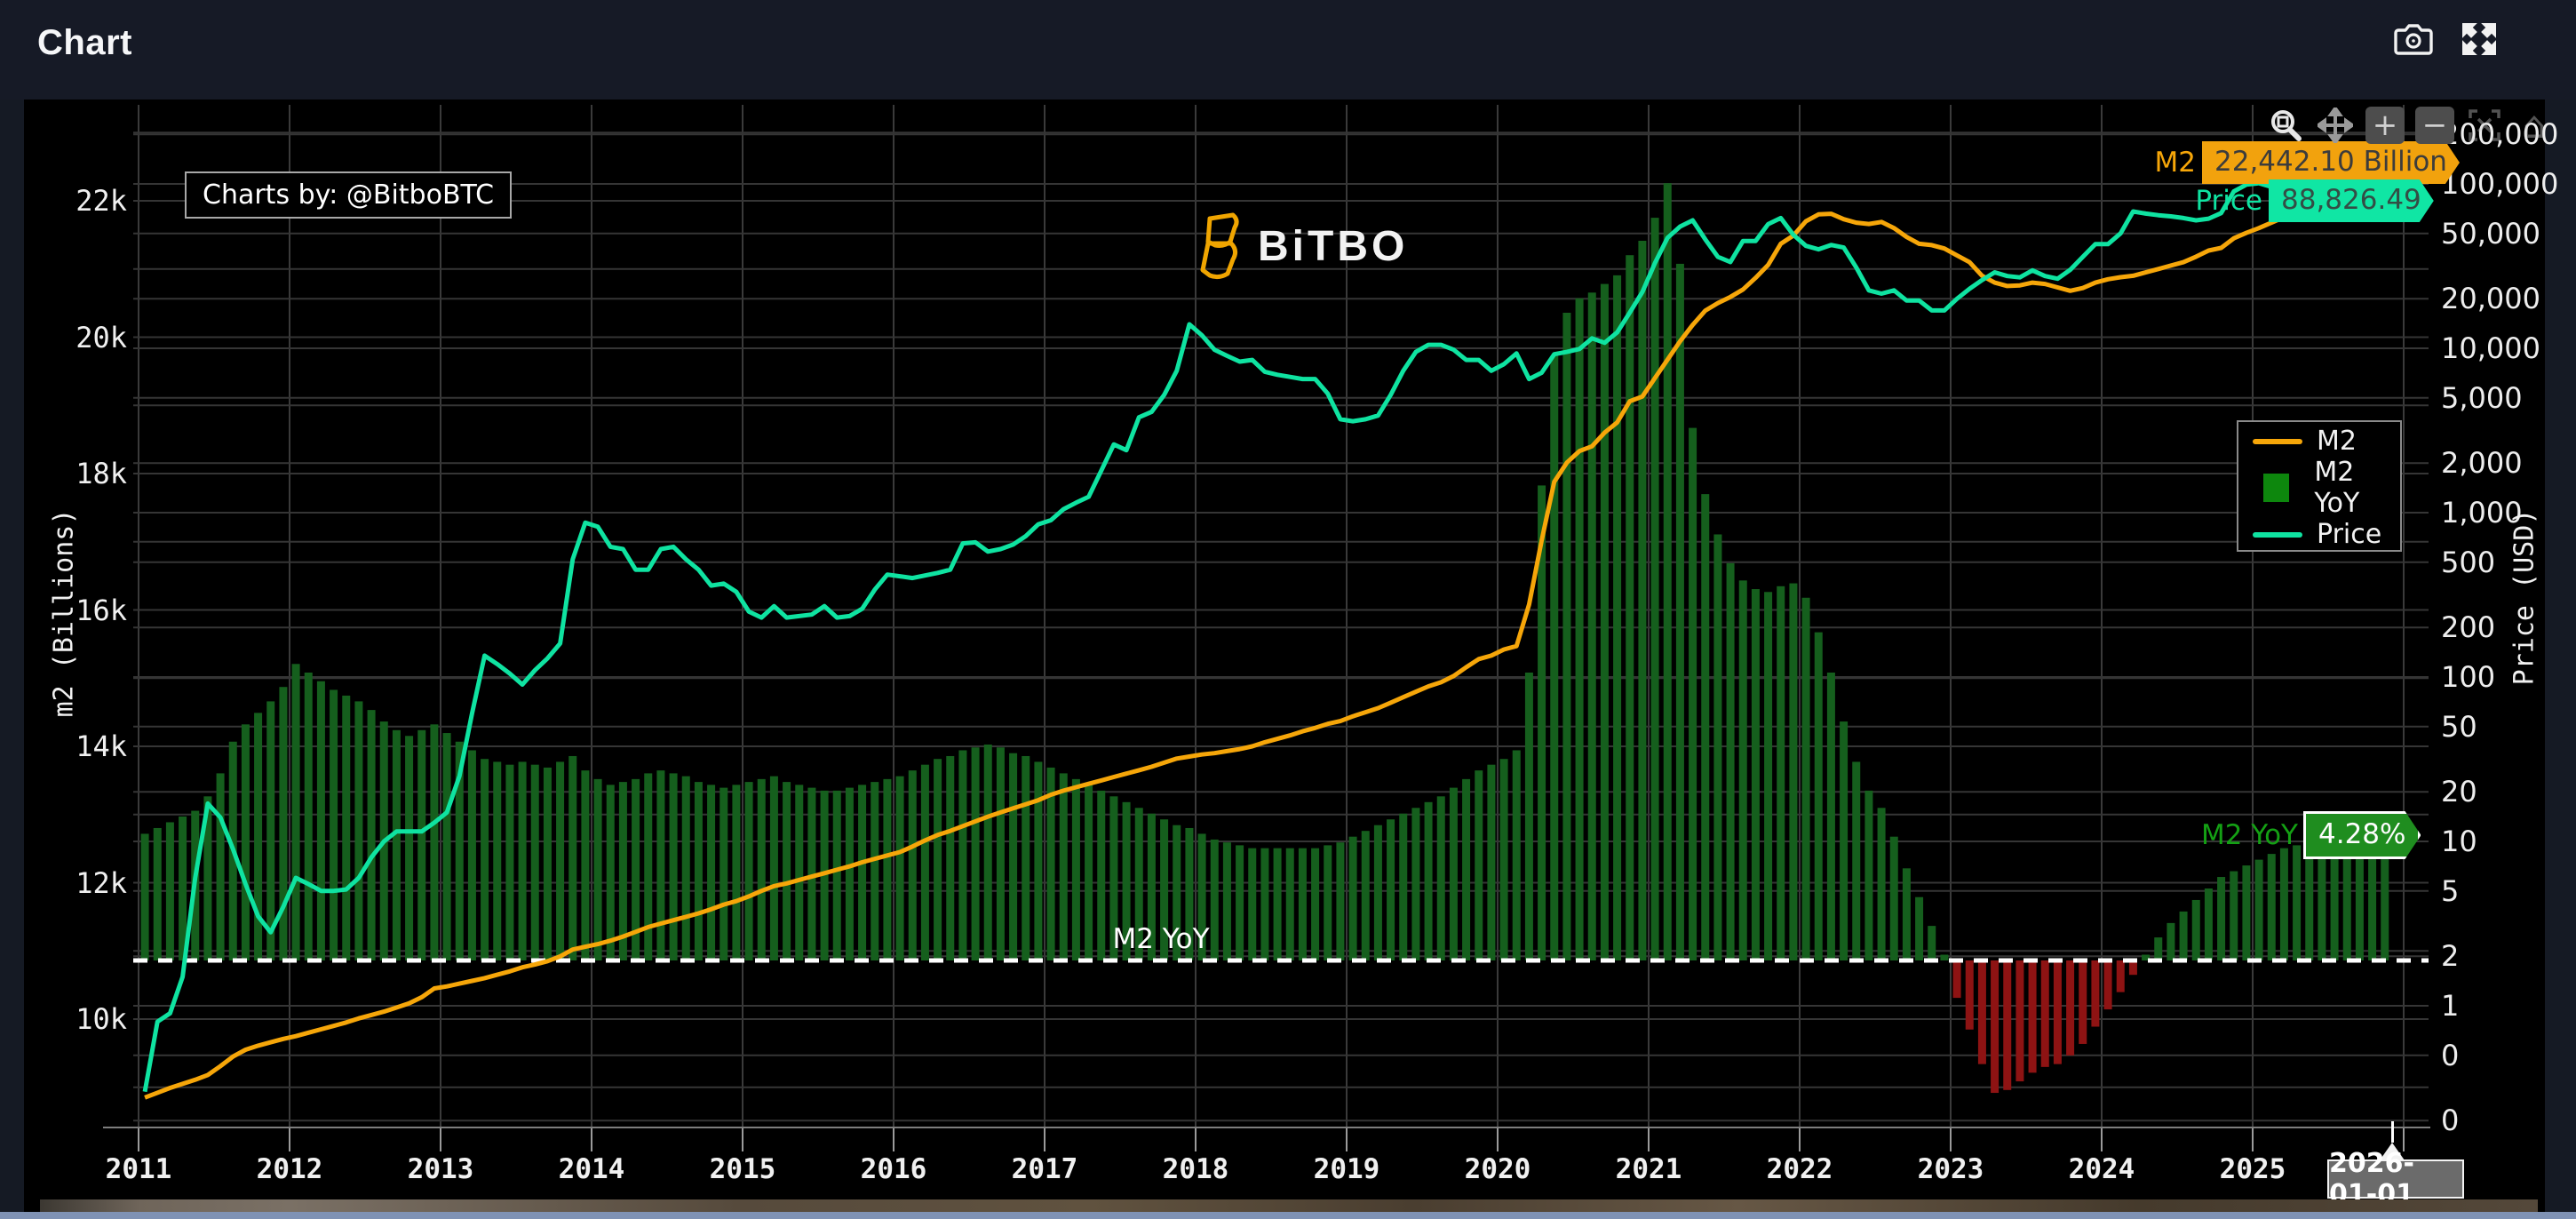  What do you see at coordinates (2484, 126) in the screenshot?
I see `autoscale-icon` at bounding box center [2484, 126].